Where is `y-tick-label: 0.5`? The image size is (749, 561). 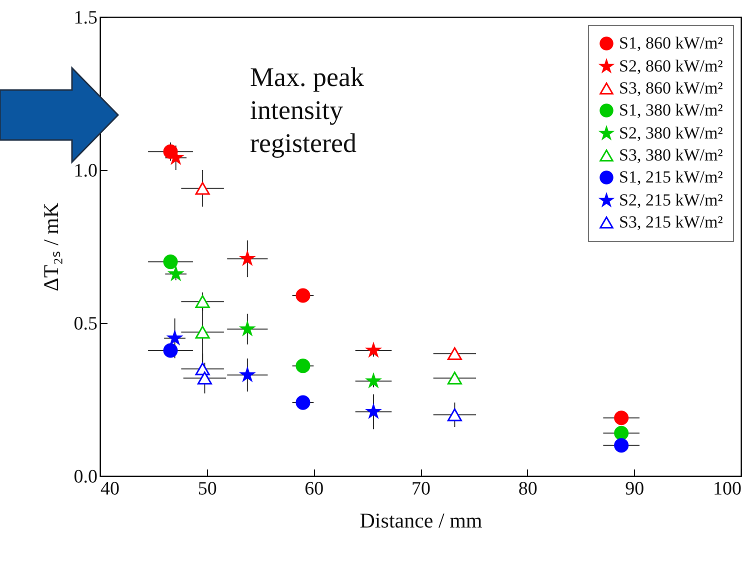 y-tick-label: 0.5 is located at coordinates (86, 324).